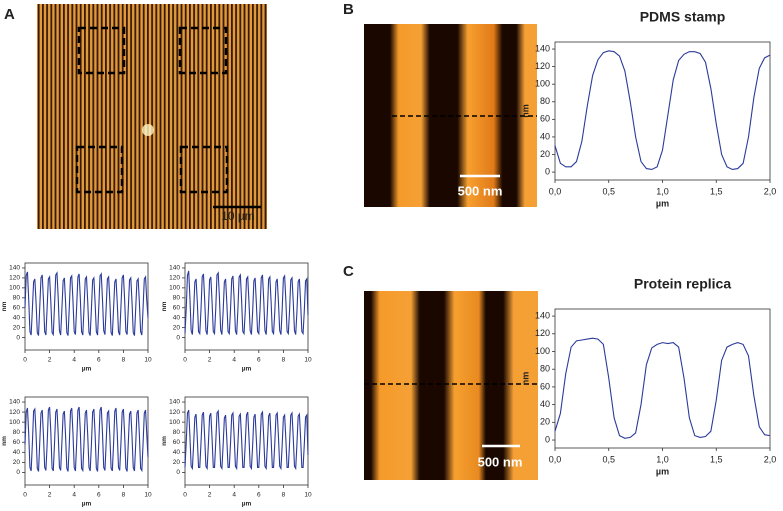 The width and height of the screenshot is (783, 511). What do you see at coordinates (348, 9) in the screenshot?
I see `panel-label: B` at bounding box center [348, 9].